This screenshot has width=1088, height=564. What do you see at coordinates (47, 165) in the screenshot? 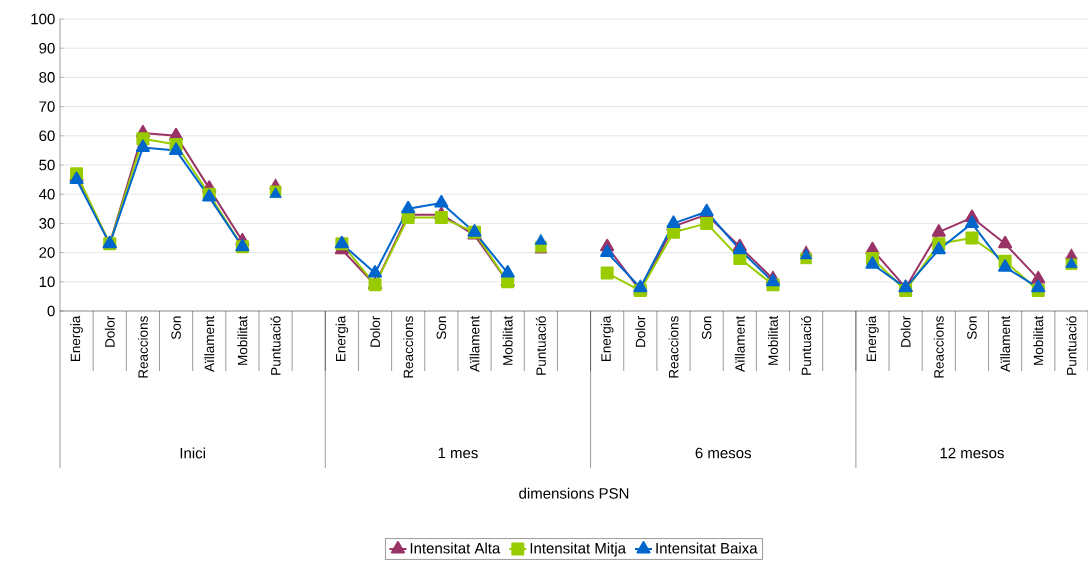
I see `y-tick-label: 50` at bounding box center [47, 165].